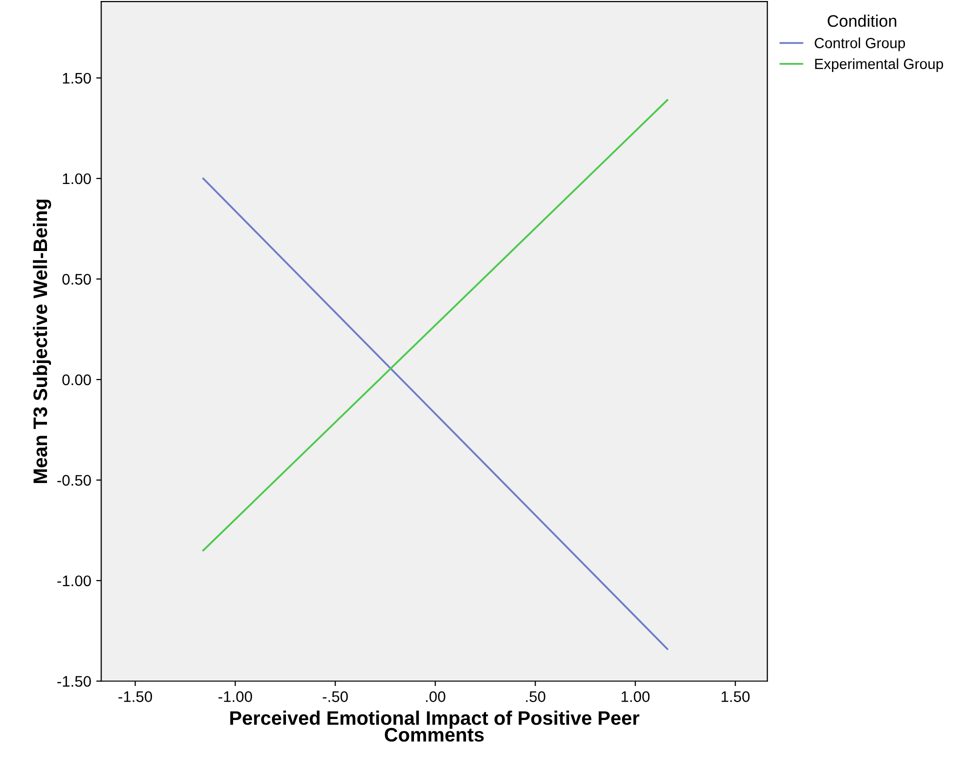 The image size is (964, 774). I want to click on x-tick-label: -1.50, so click(135, 696).